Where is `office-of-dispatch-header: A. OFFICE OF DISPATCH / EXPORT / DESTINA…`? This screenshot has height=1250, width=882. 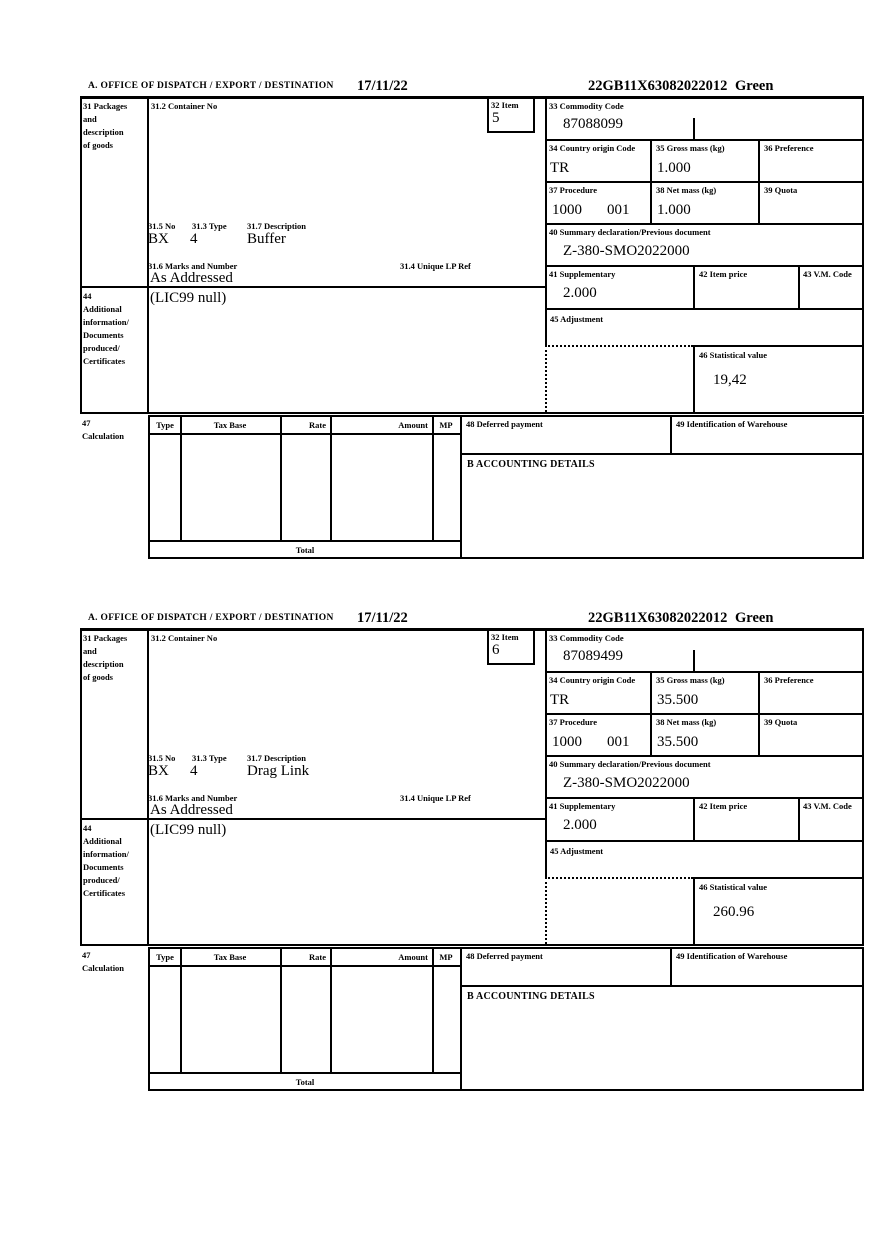
office-of-dispatch-header: A. OFFICE OF DISPATCH / EXPORT / DESTINA… is located at coordinates (211, 618).